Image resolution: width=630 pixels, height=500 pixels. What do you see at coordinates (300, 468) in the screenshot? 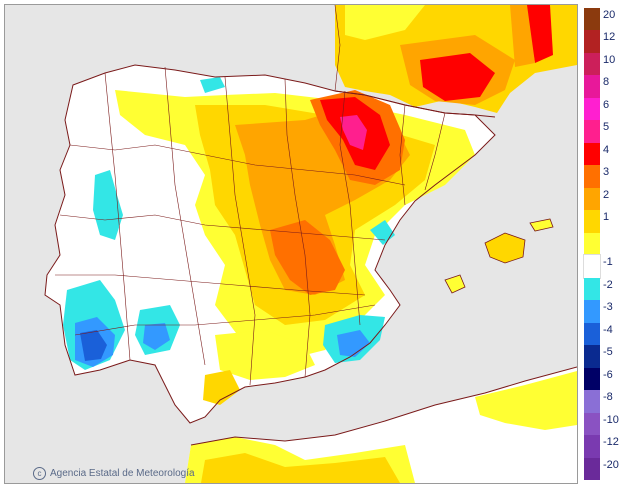
I see `africa-gold` at bounding box center [300, 468].